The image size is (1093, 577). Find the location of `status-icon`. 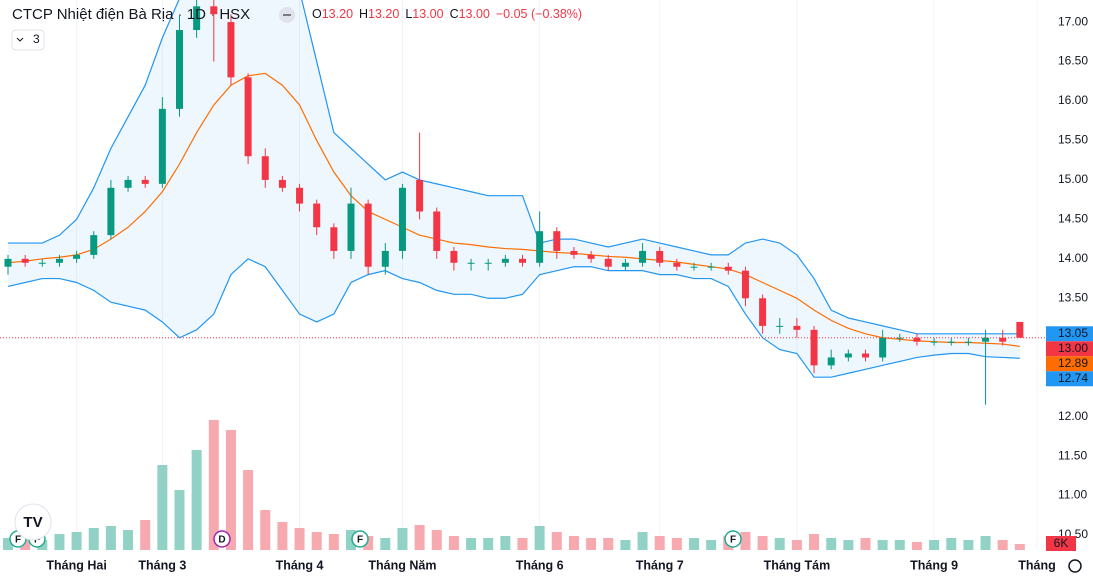

status-icon is located at coordinates (287, 15).